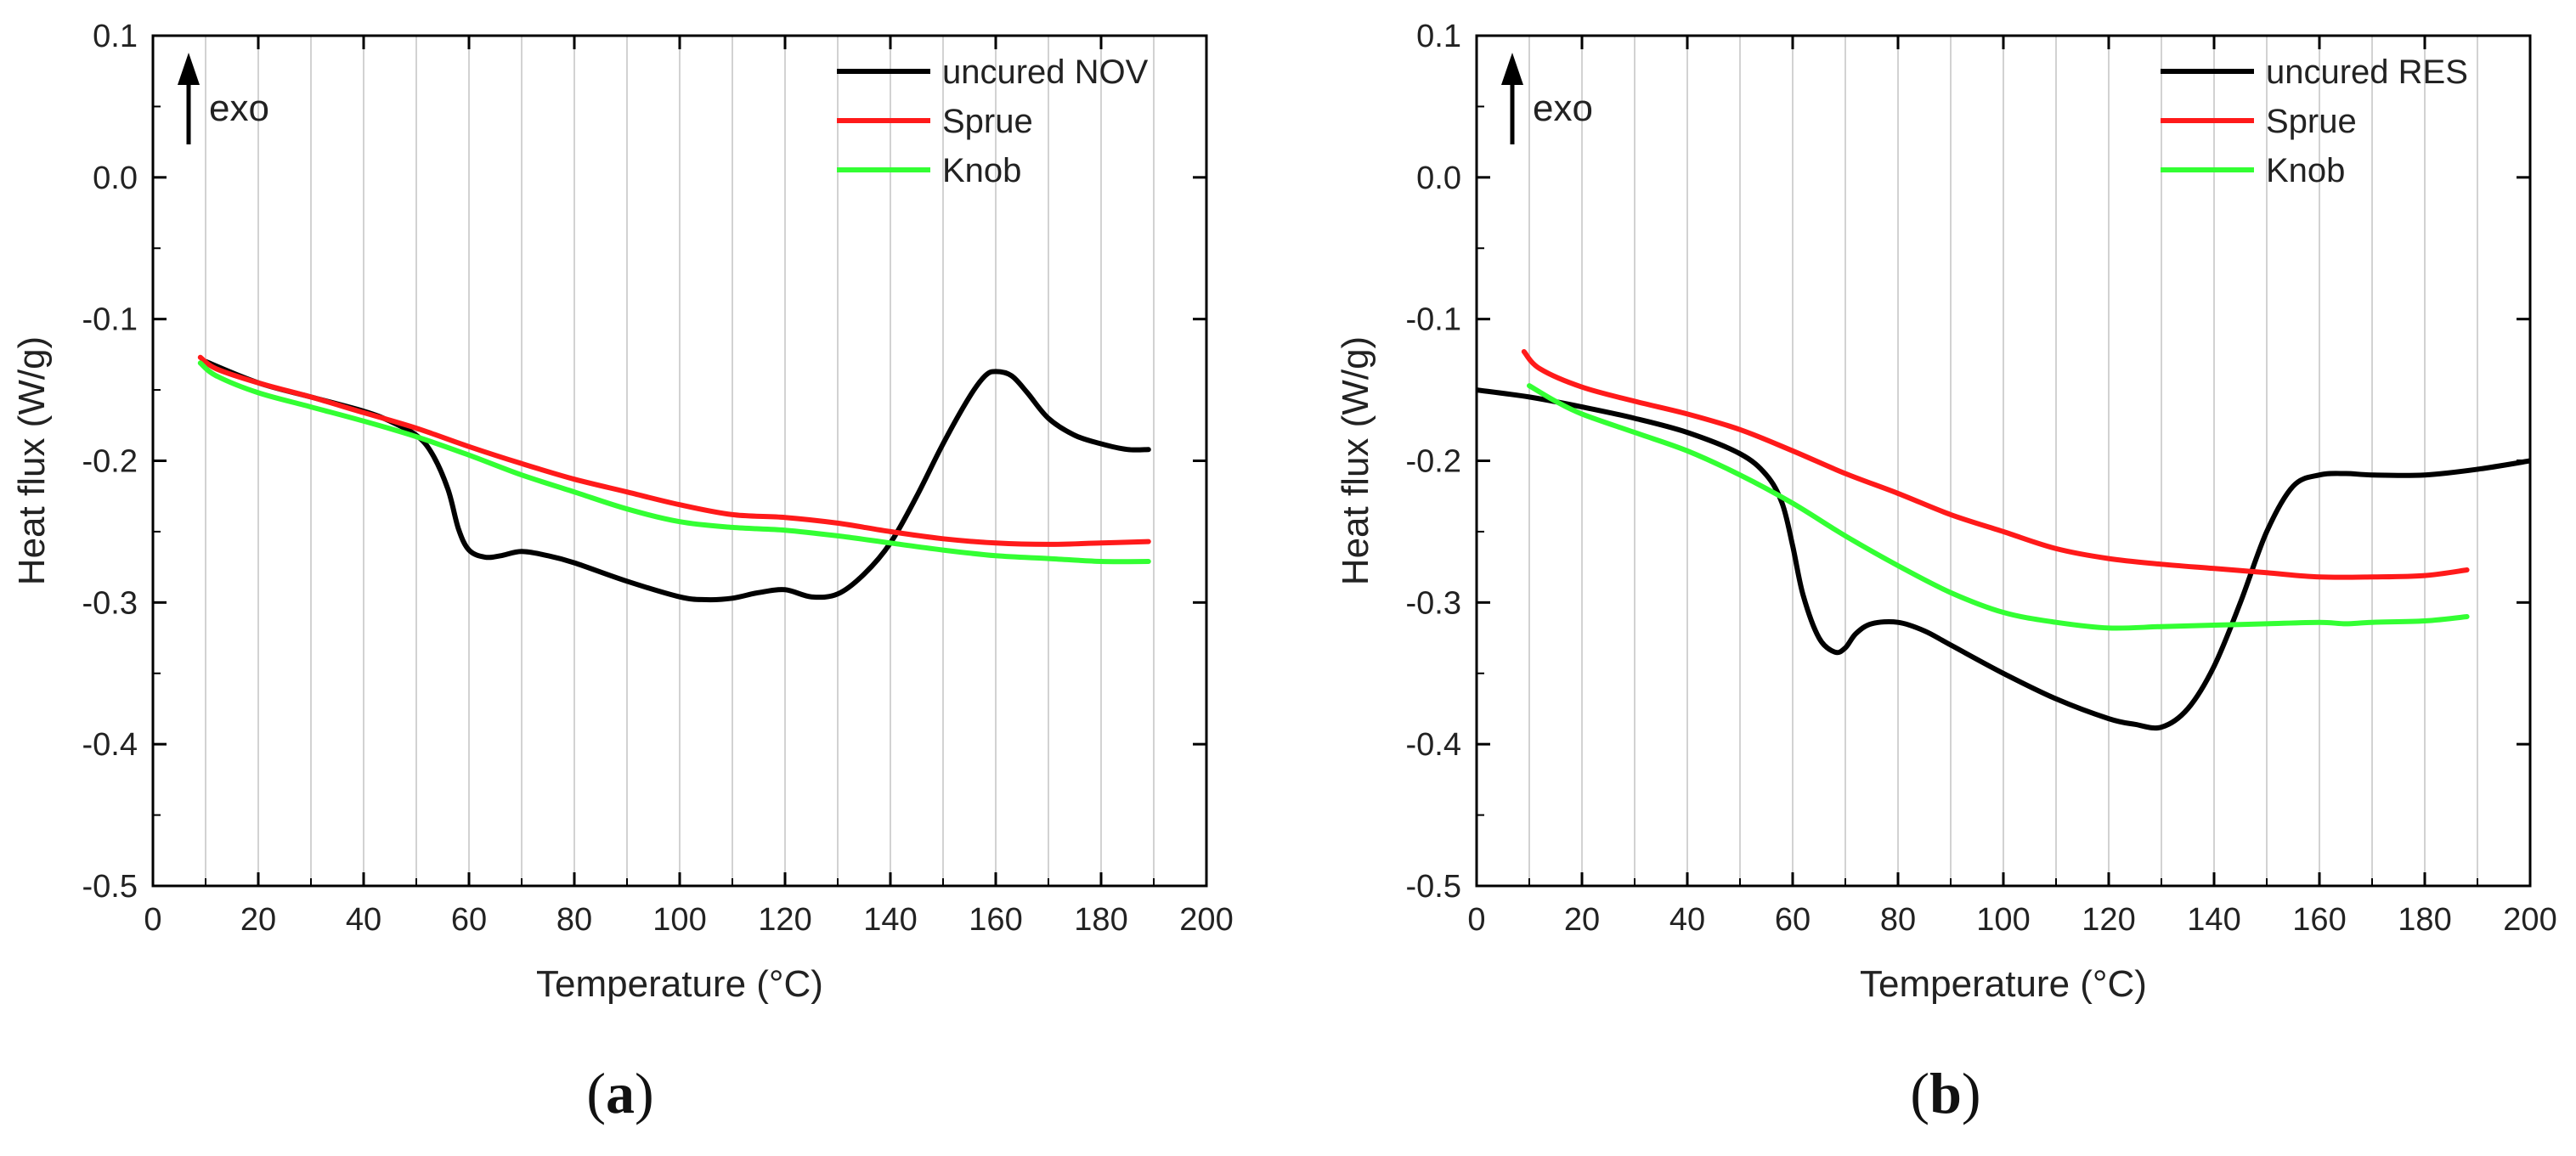  Describe the element at coordinates (2529, 920) in the screenshot. I see `panel-b-x-tick-label: 200` at that location.